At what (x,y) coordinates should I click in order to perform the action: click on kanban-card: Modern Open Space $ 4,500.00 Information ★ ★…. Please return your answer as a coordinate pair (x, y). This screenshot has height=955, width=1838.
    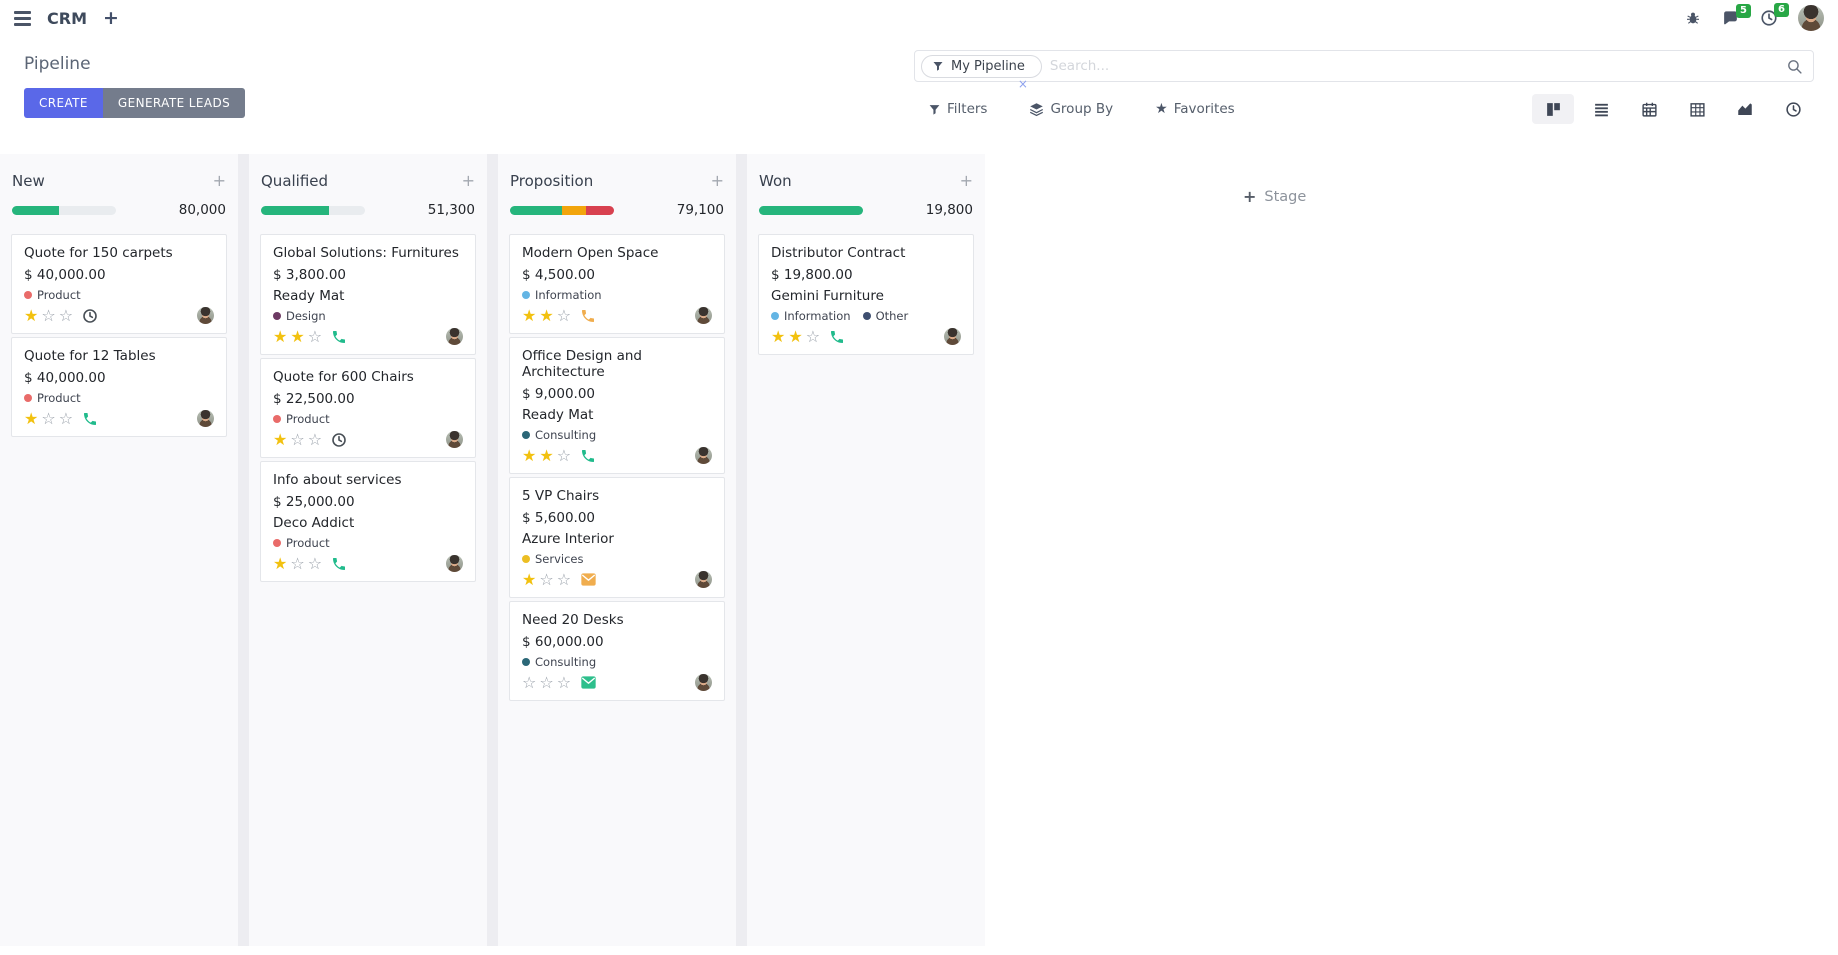
    Looking at the image, I should click on (617, 284).